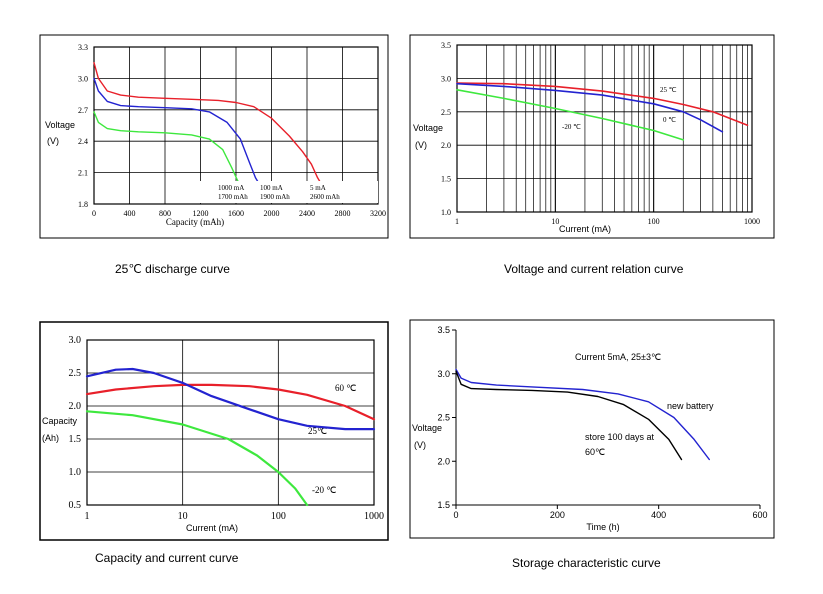 The width and height of the screenshot is (823, 594). What do you see at coordinates (446, 112) in the screenshot?
I see `chart2-ytick-label: 2.5` at bounding box center [446, 112].